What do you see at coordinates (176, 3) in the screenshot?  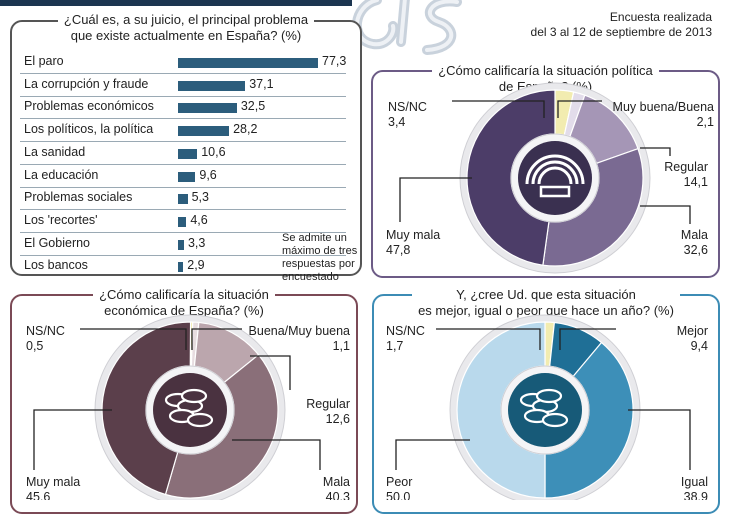 I see `top-accent-bar` at bounding box center [176, 3].